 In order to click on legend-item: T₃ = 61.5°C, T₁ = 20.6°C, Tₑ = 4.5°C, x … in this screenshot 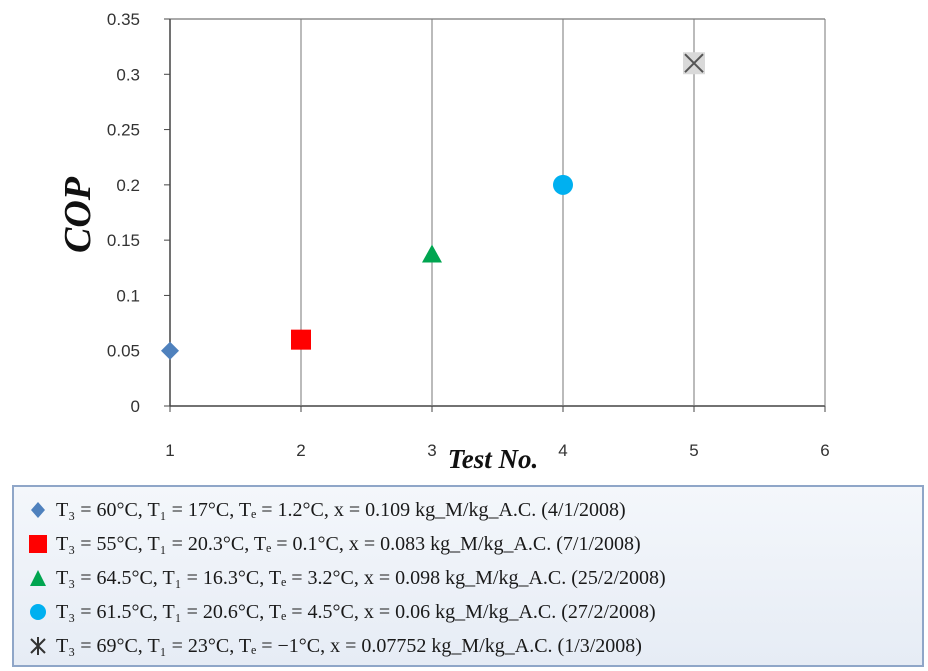, I will do `click(468, 612)`.